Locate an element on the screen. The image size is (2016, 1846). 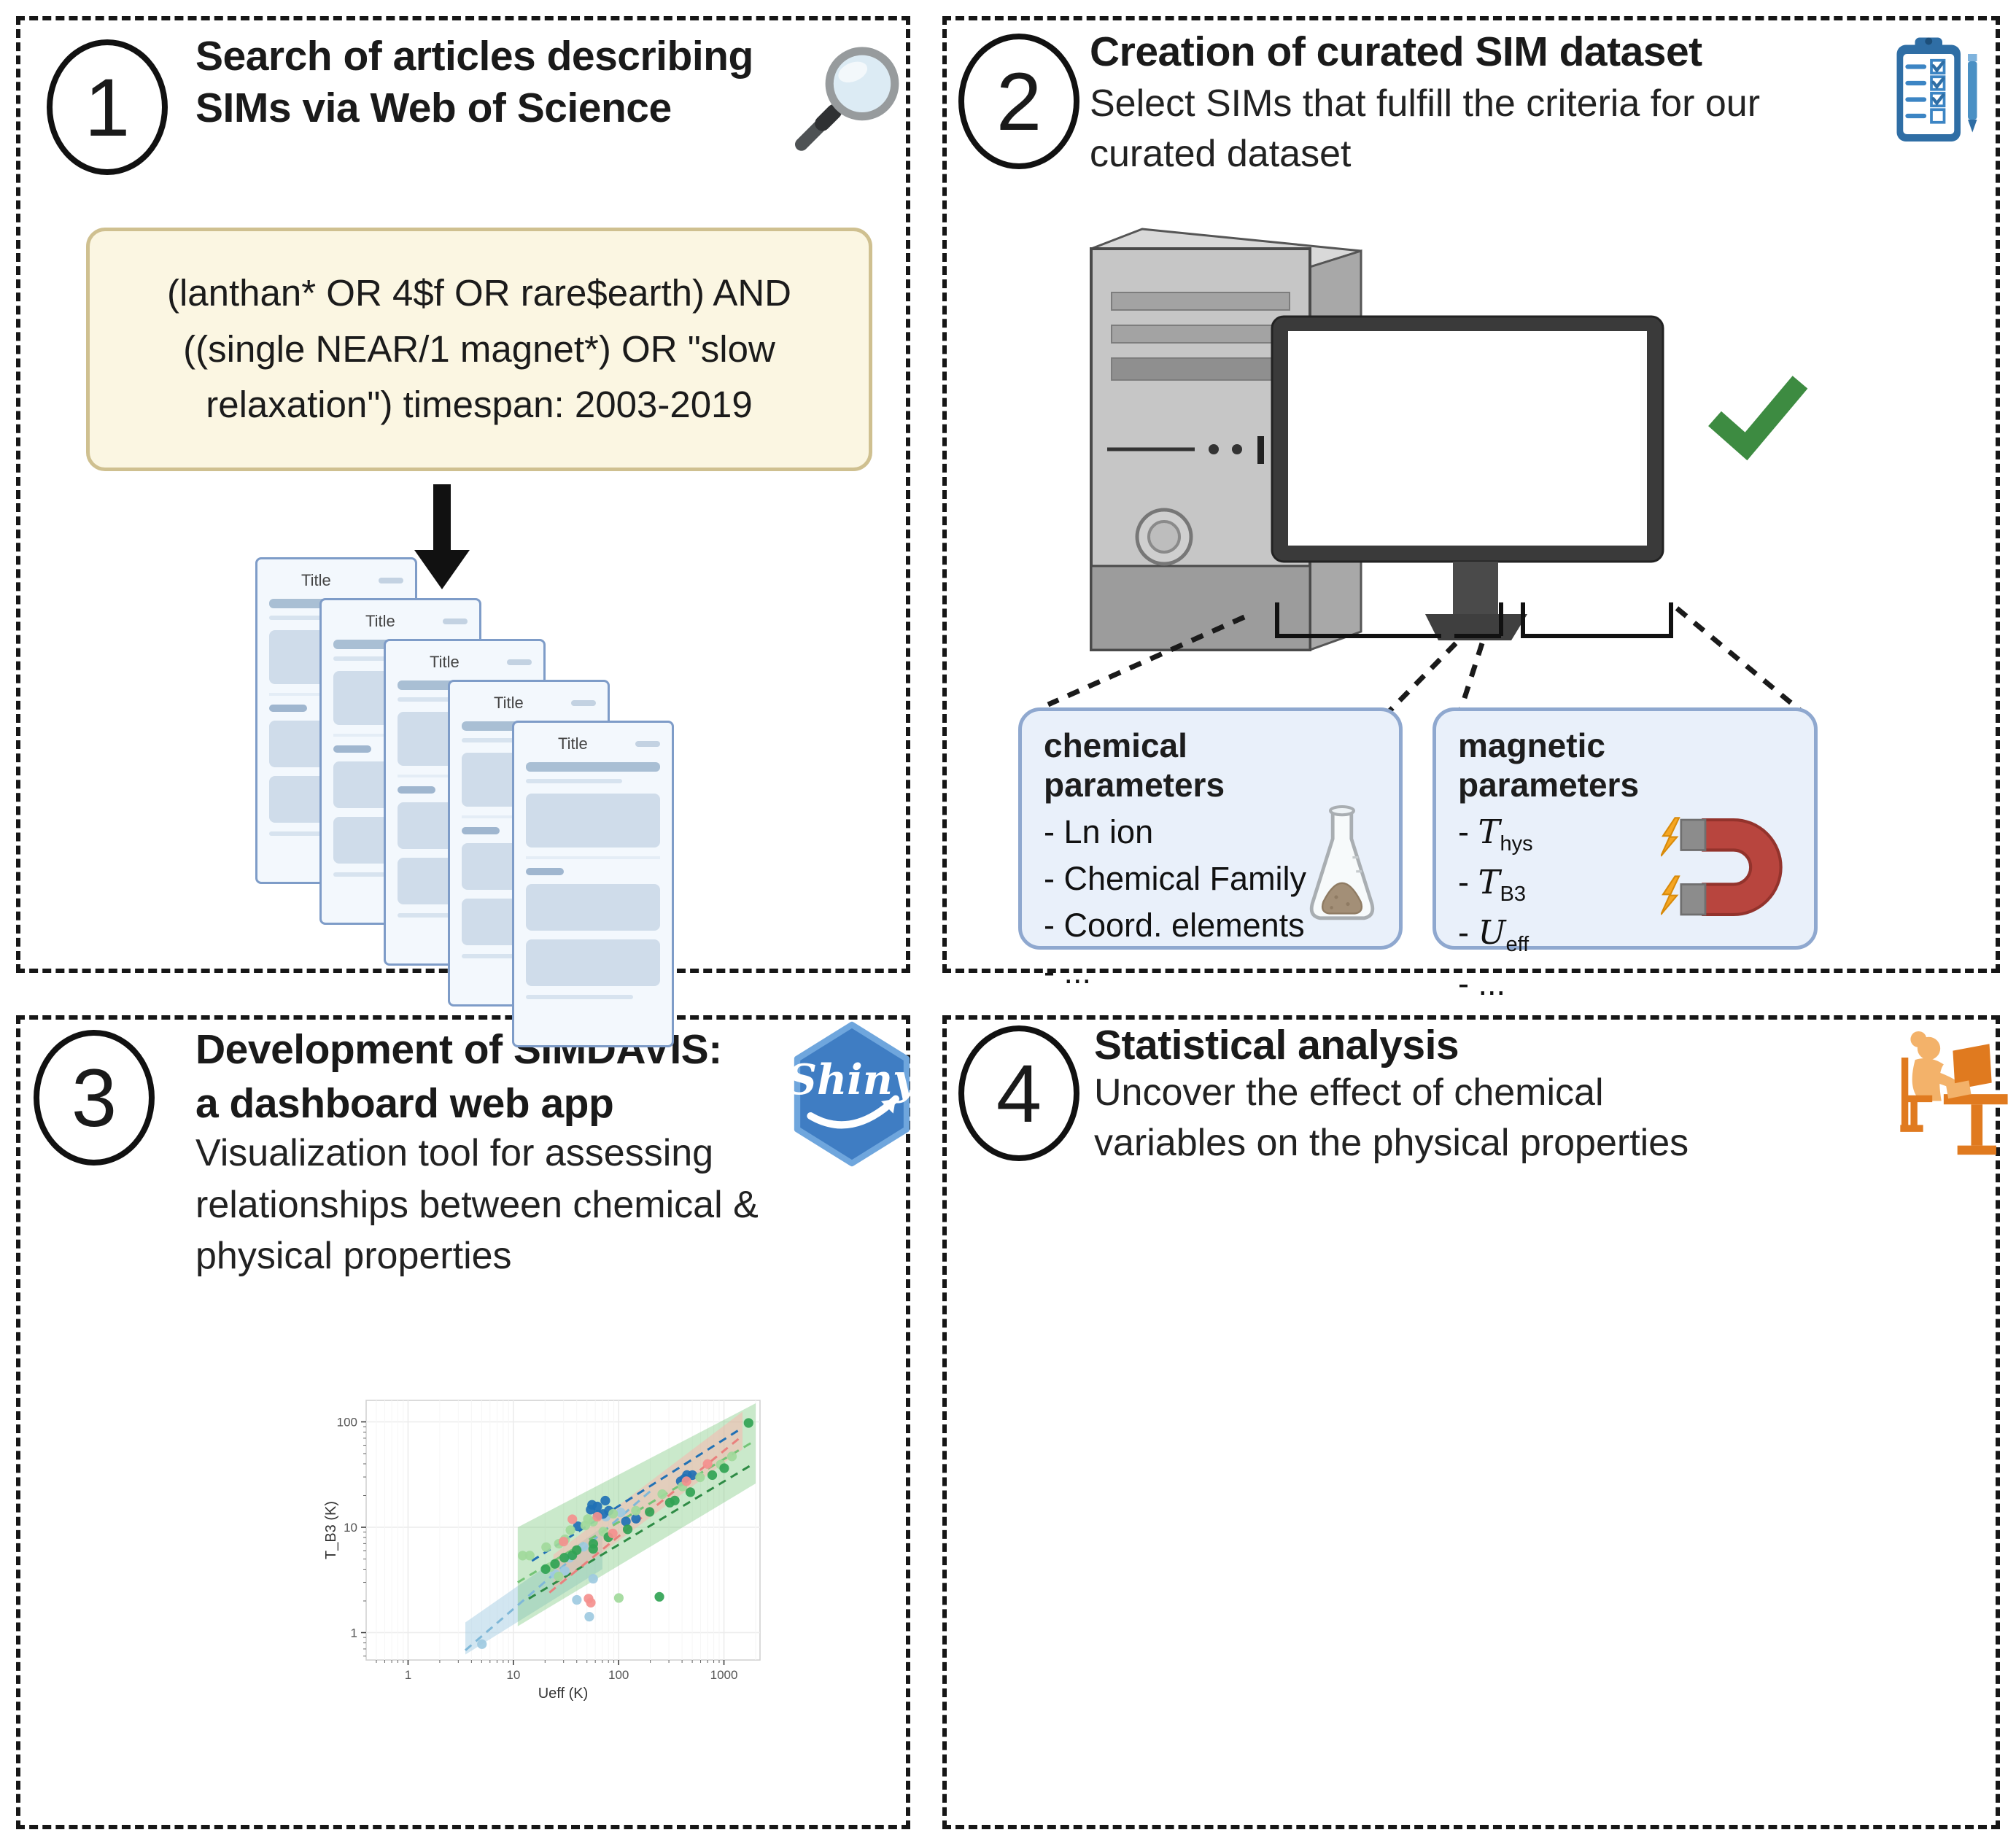
panel-2-title: Creation of curated SIM dataset is located at coordinates (1396, 51).